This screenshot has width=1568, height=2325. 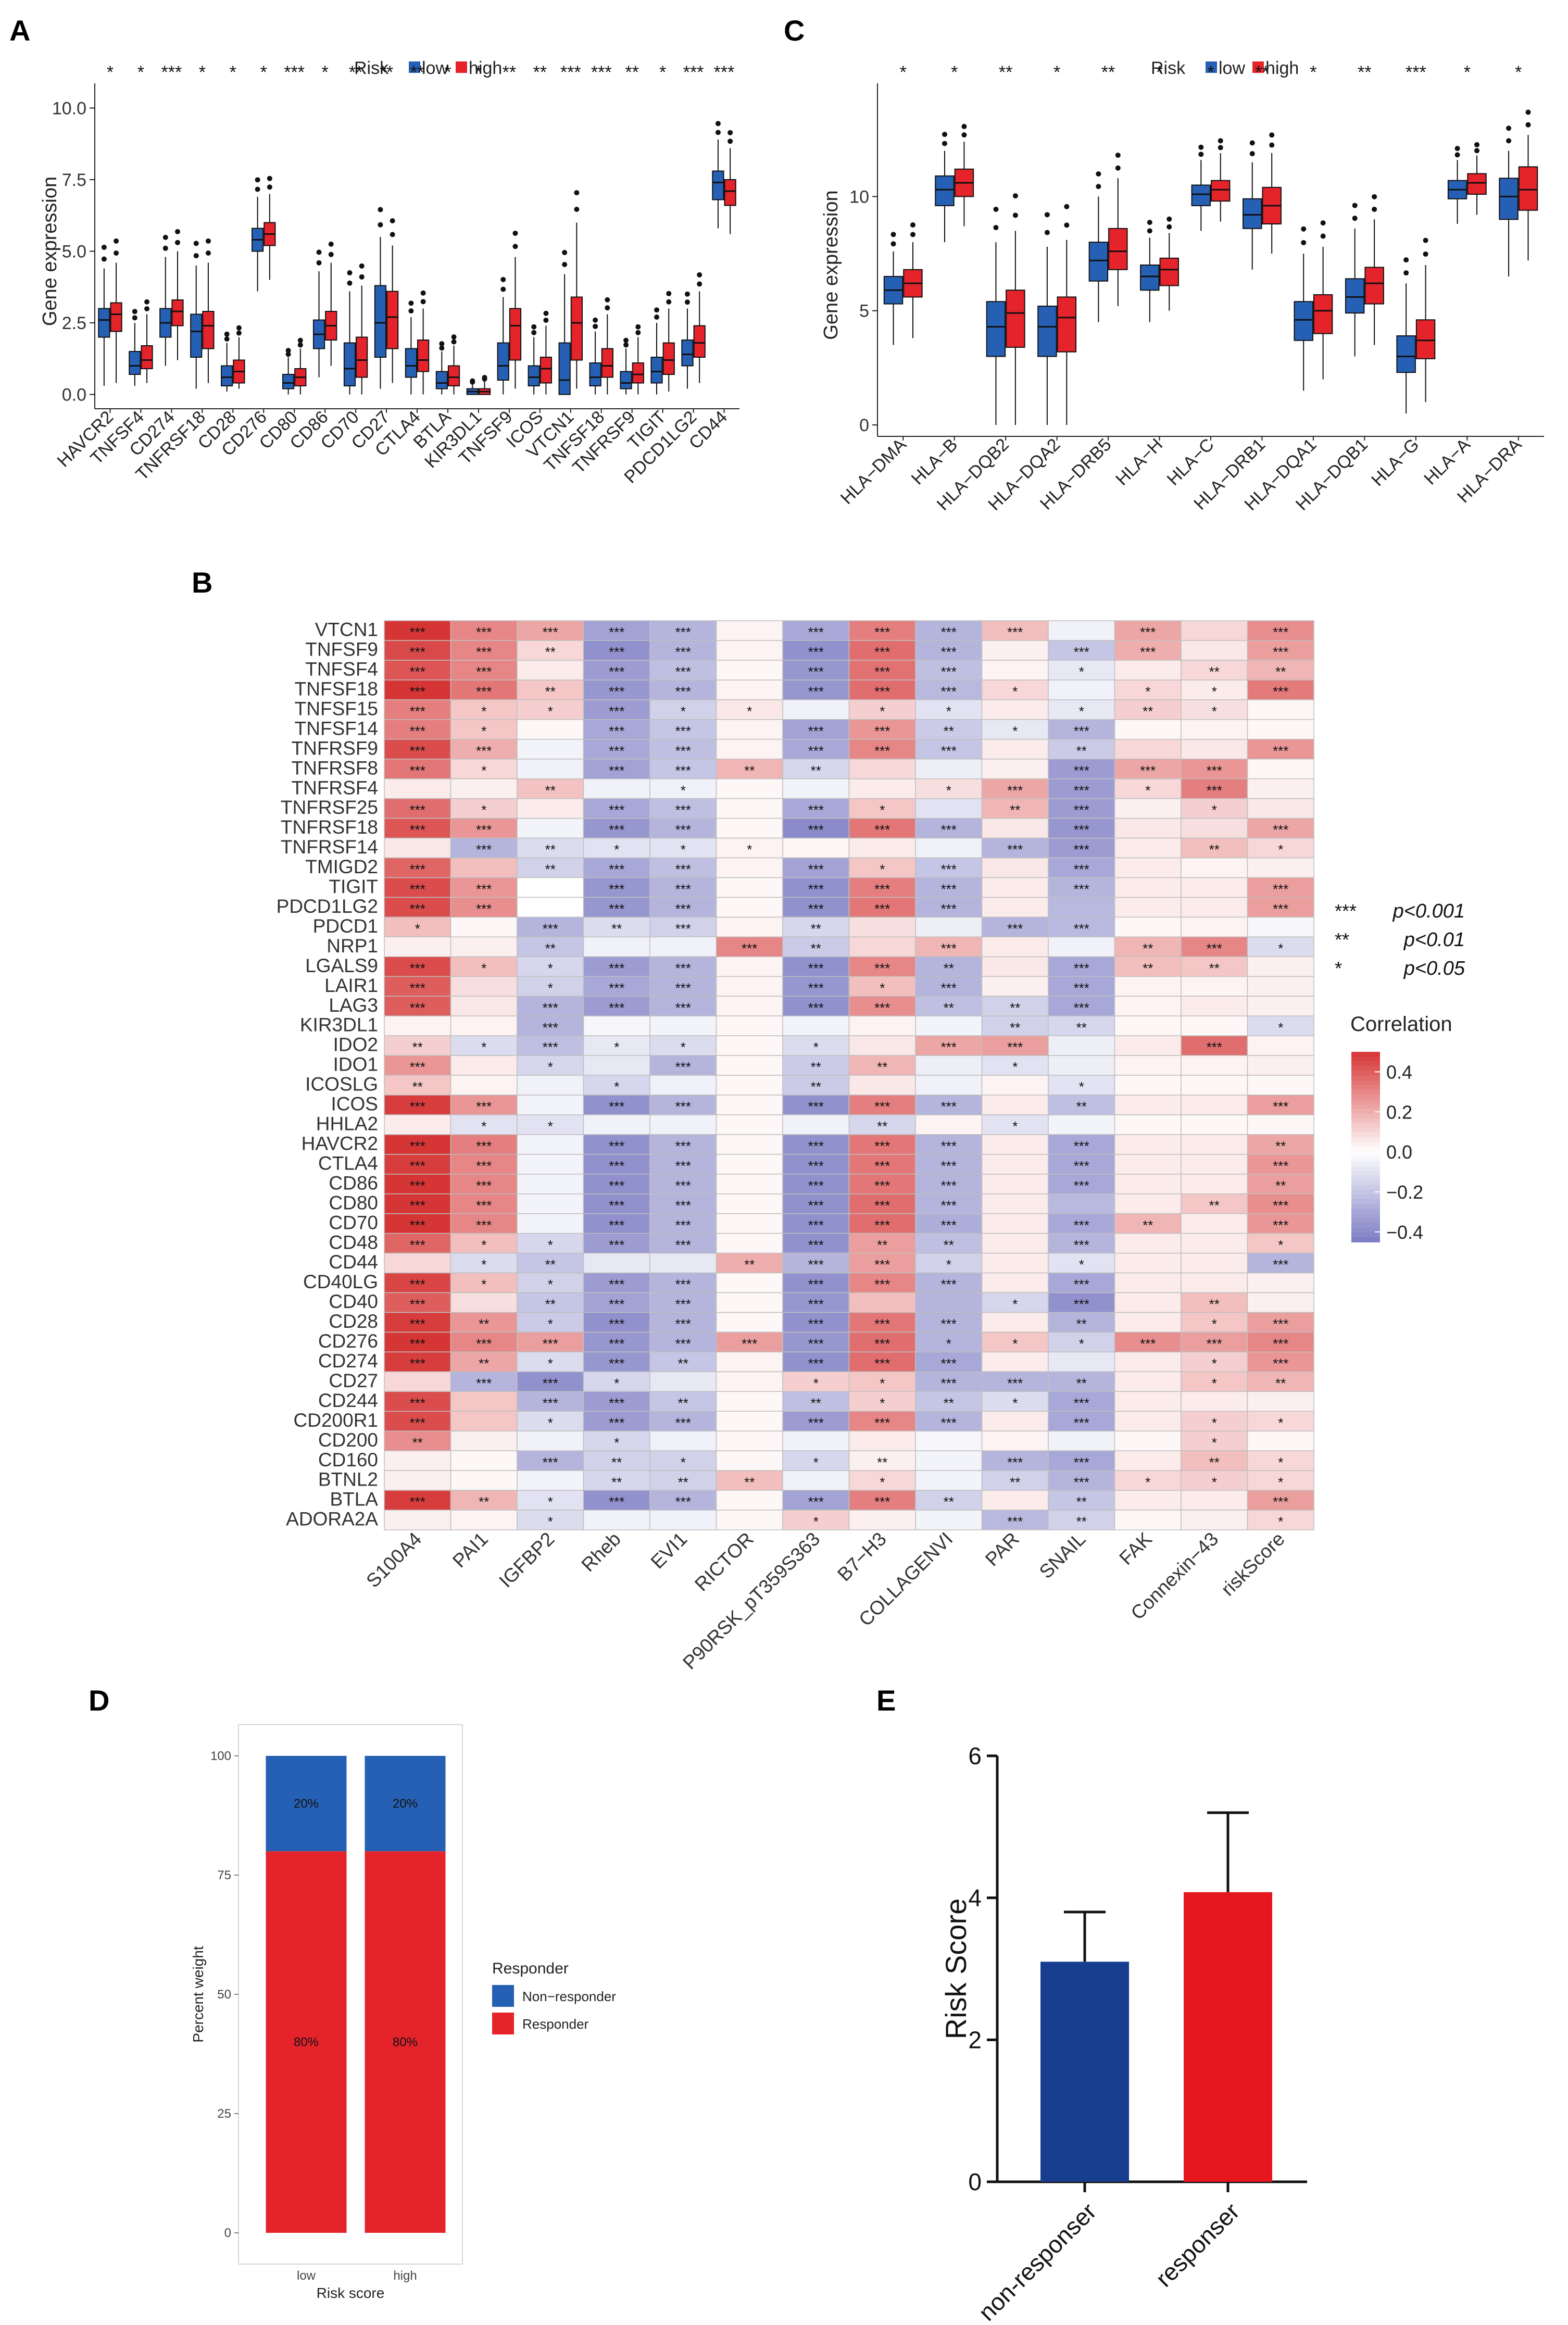 I want to click on legend-swatch-low, so click(x=414, y=67).